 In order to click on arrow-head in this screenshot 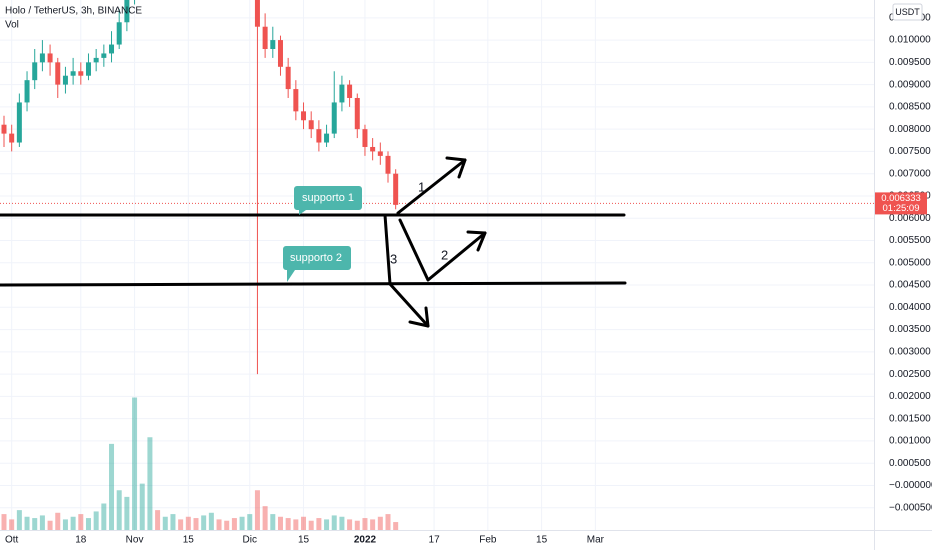, I will do `click(456, 167)`.